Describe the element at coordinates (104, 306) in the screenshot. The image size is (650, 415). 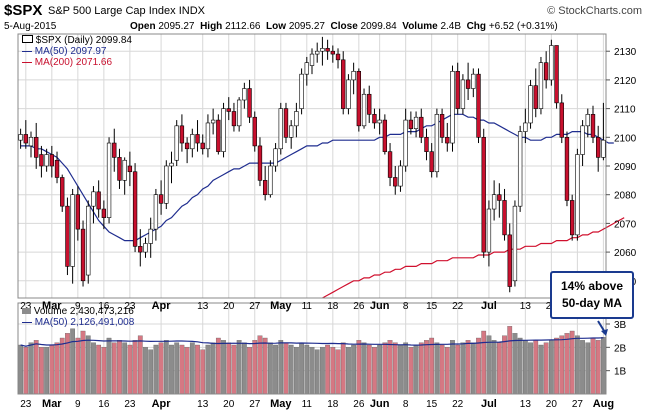
I see `x-tick-label: 16` at that location.